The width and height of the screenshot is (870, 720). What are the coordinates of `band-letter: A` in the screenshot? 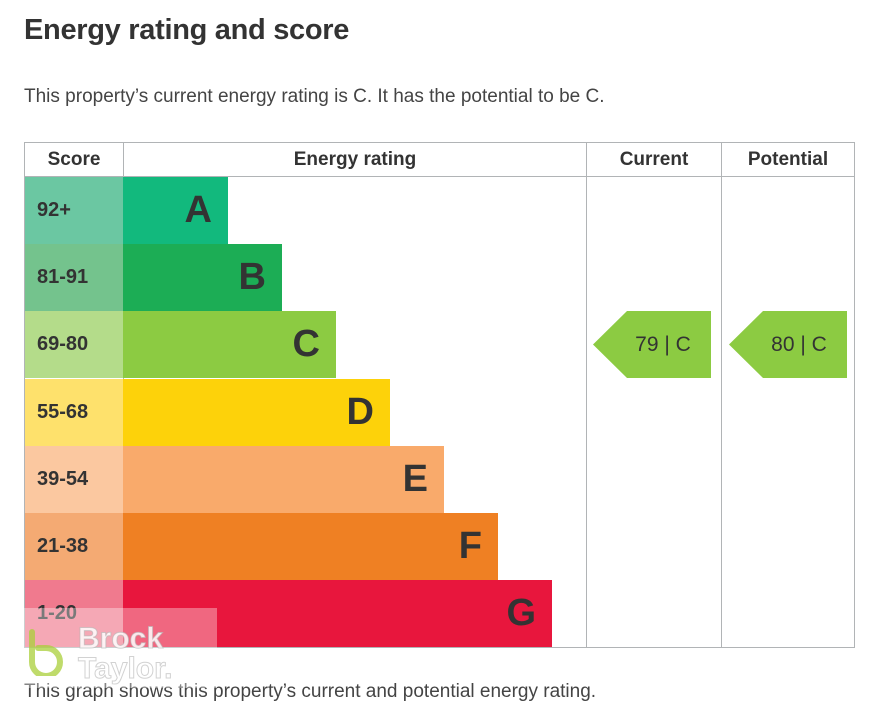 It's located at (198, 210).